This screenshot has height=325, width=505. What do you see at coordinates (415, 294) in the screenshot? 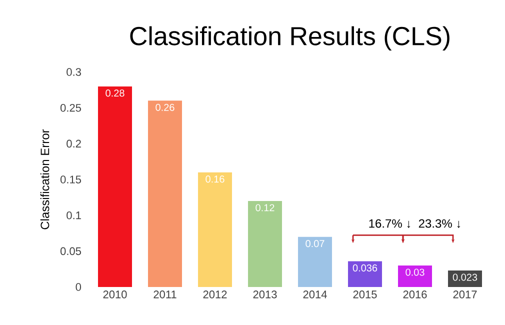
I see `x-tick-label: 2016` at bounding box center [415, 294].